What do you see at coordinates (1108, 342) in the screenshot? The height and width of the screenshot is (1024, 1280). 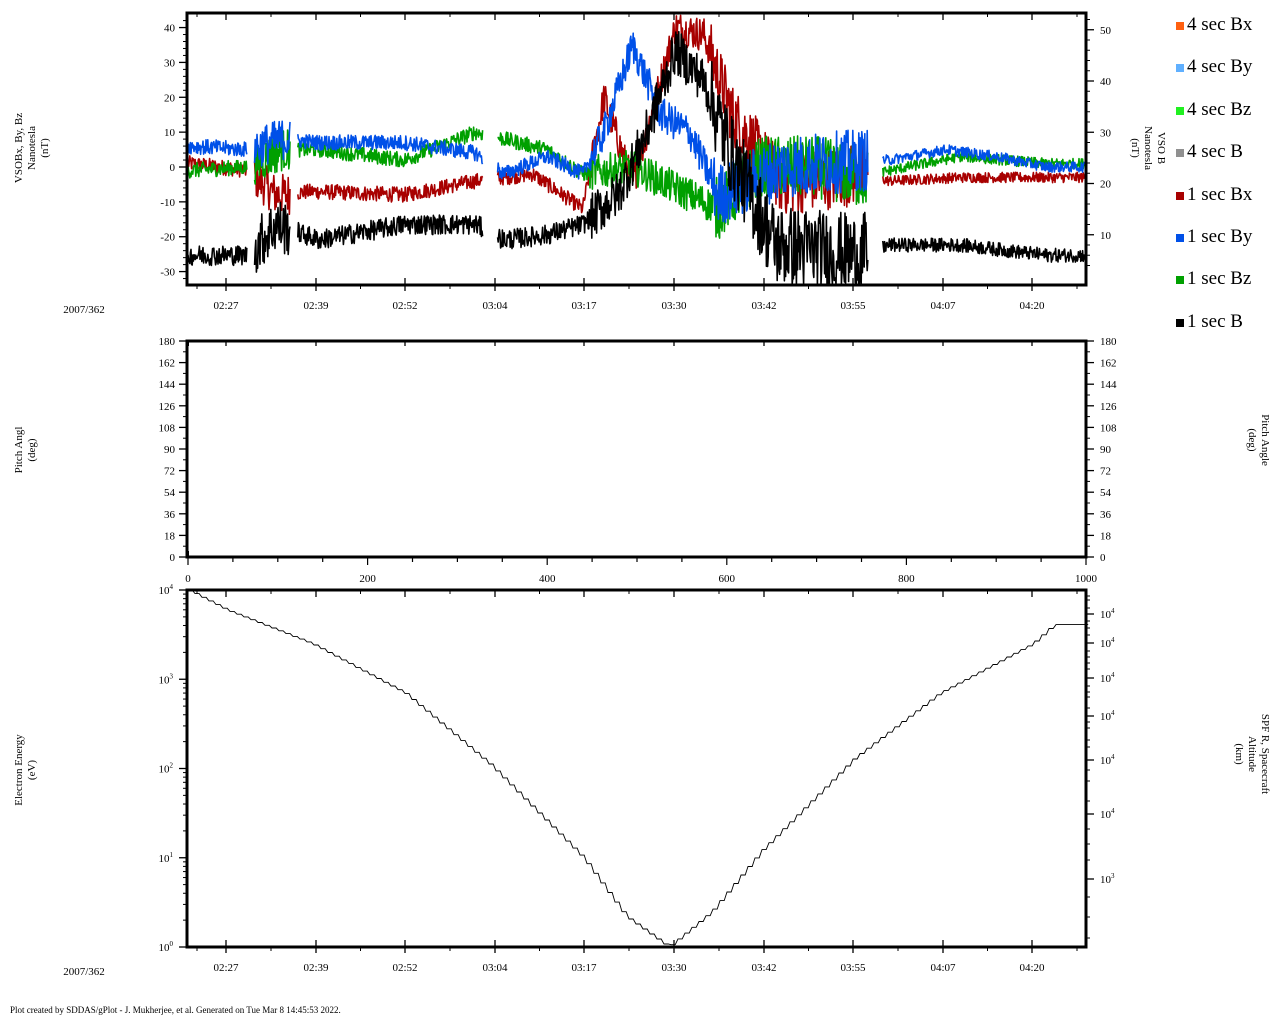 I see `y-right-tick-label: 180` at bounding box center [1108, 342].